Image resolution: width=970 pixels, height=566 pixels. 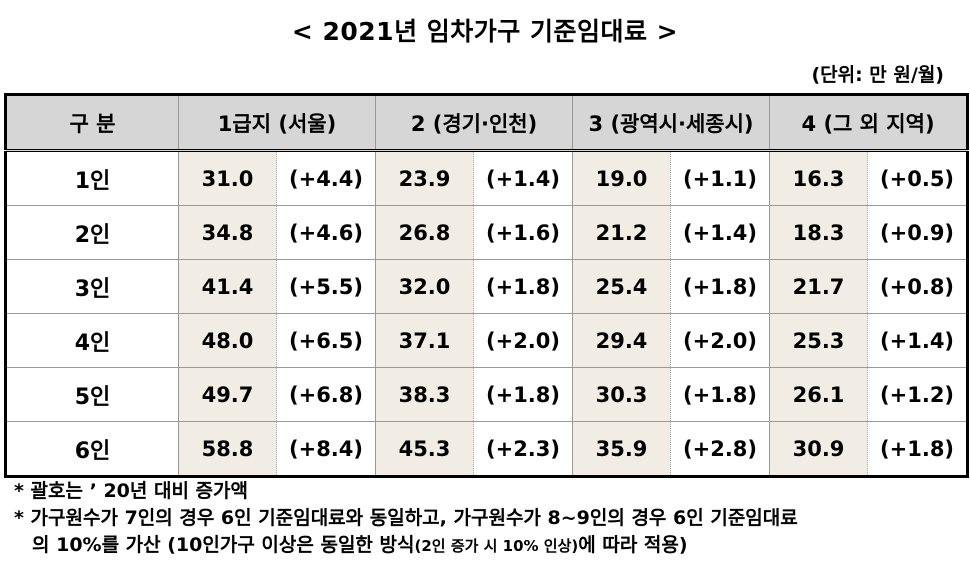 What do you see at coordinates (818, 178) in the screenshot?
I see `rent-value: 16.3` at bounding box center [818, 178].